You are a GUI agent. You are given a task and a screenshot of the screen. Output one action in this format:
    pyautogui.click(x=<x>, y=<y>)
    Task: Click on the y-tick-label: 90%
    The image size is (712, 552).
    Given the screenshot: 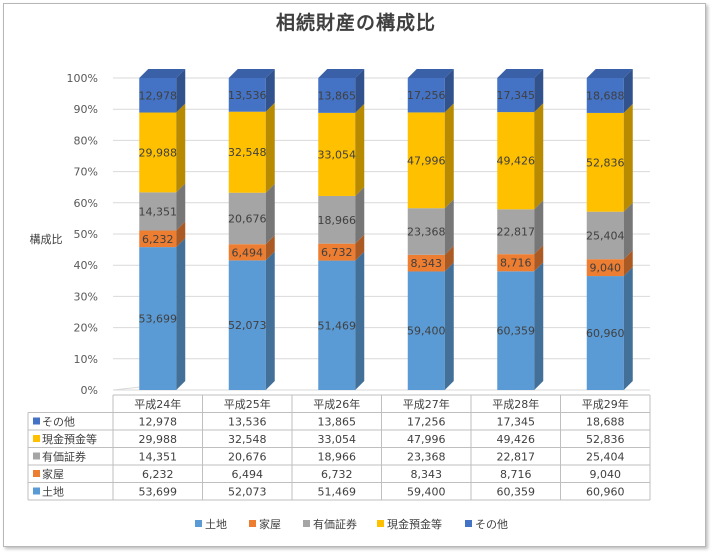 What is the action you would take?
    pyautogui.click(x=86, y=109)
    